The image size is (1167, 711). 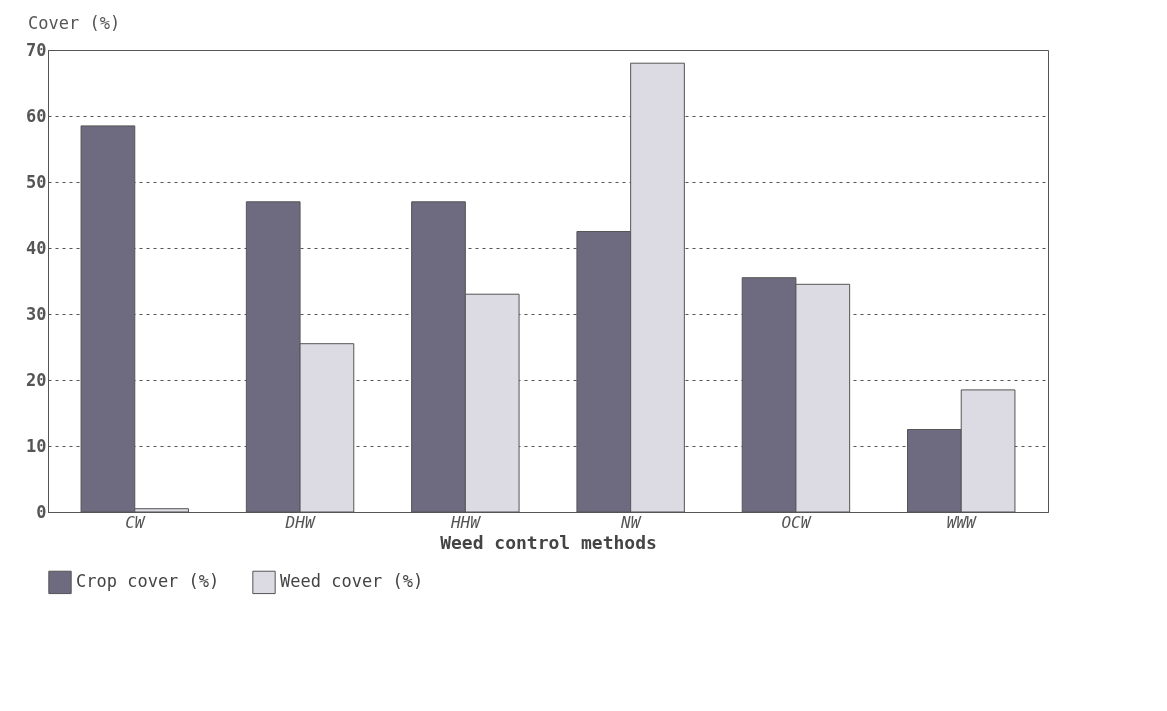 What do you see at coordinates (465, 522) in the screenshot?
I see `x-tick-label: HHW` at bounding box center [465, 522].